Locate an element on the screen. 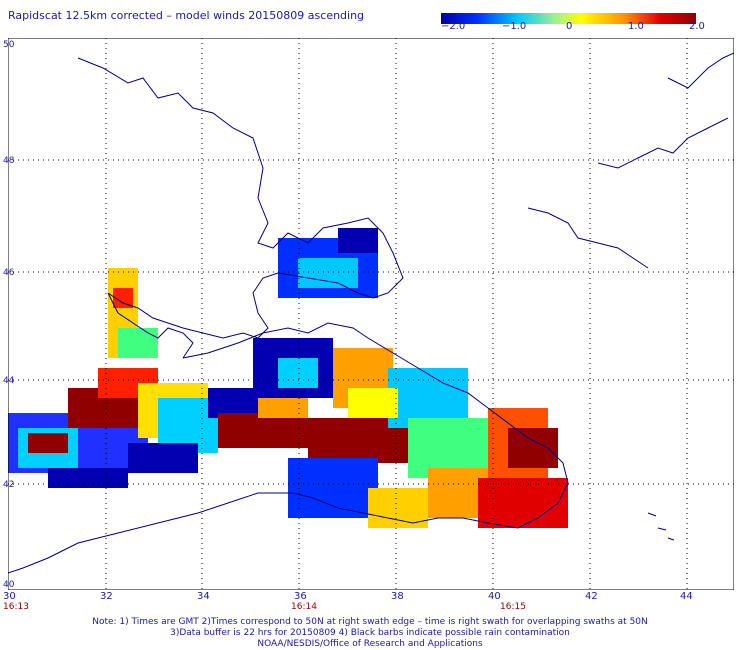  time-label: 16:15 is located at coordinates (513, 607).